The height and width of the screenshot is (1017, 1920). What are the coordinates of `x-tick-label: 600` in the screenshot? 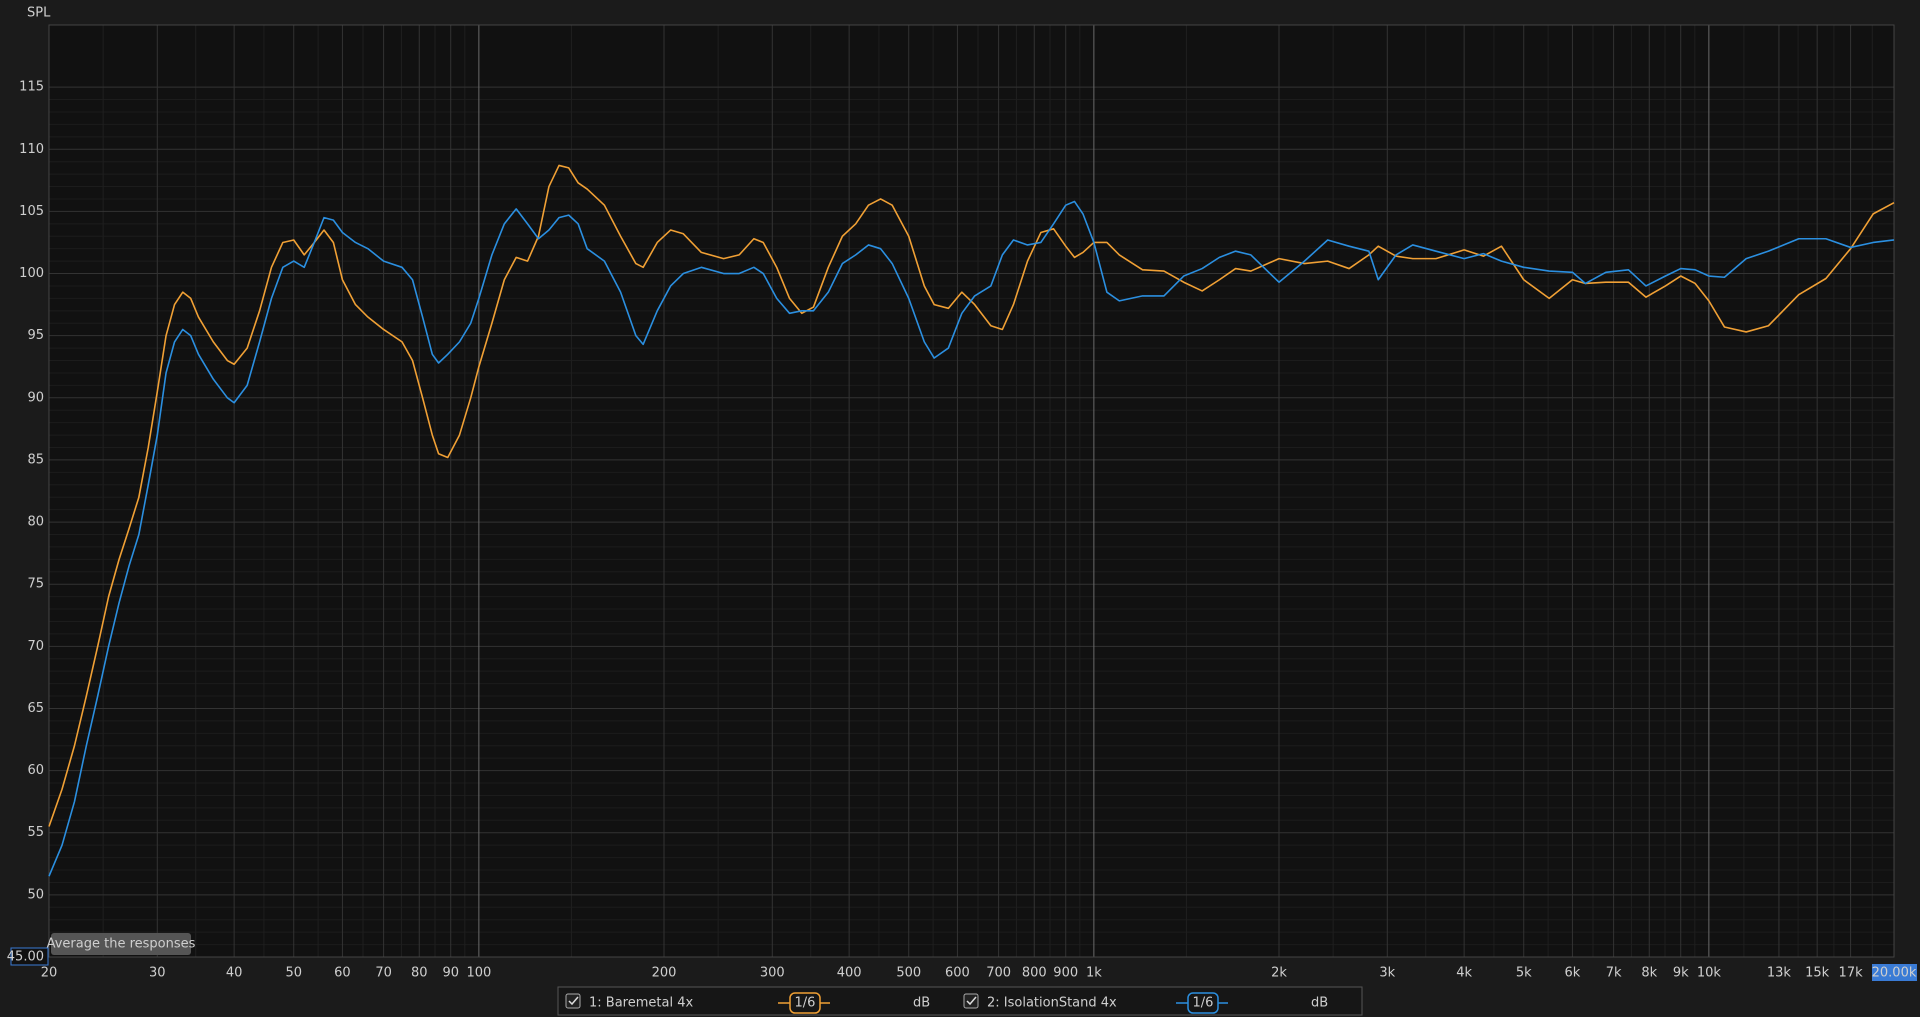 It's located at (957, 973).